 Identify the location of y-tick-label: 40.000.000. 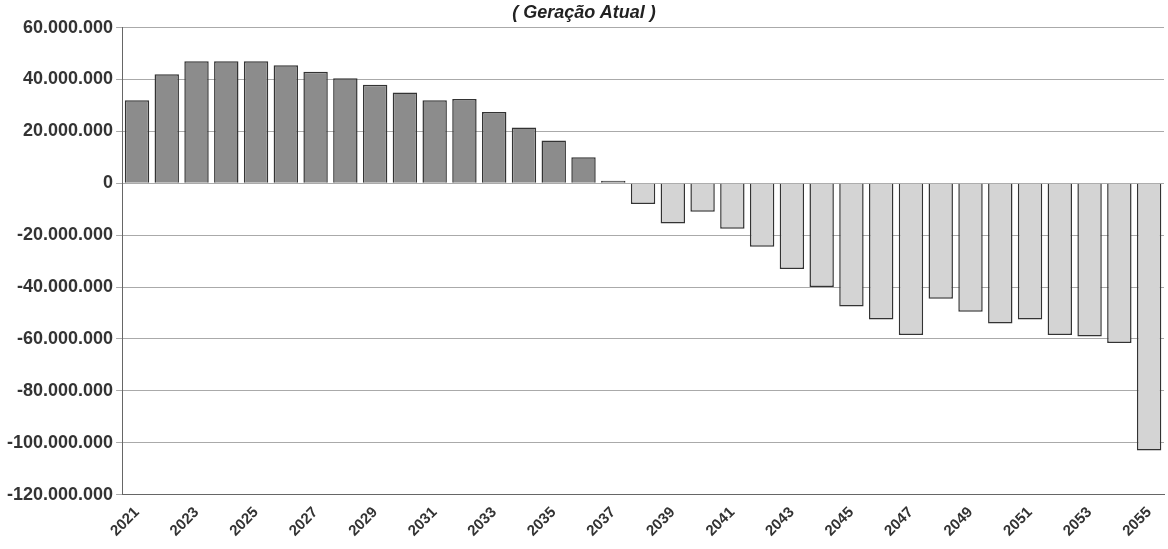
(68, 78).